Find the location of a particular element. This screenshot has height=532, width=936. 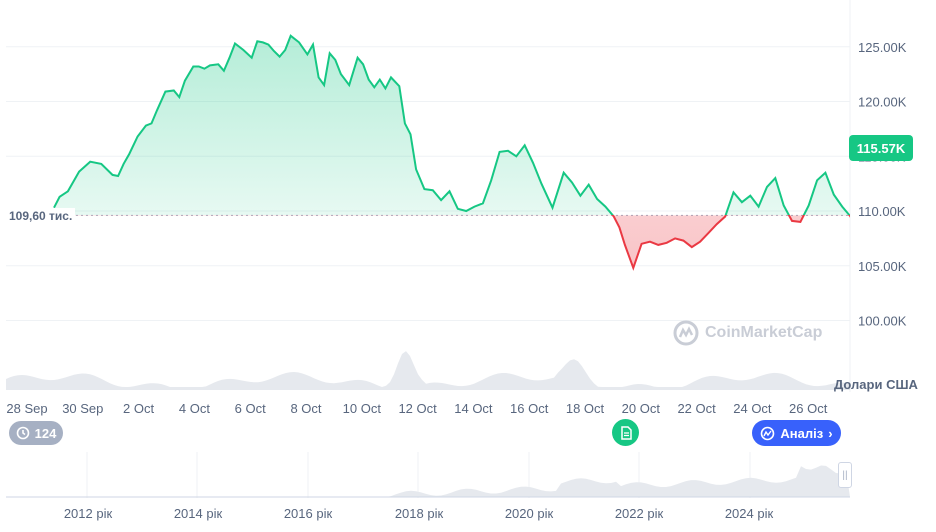

events-count: 124 is located at coordinates (45, 433).